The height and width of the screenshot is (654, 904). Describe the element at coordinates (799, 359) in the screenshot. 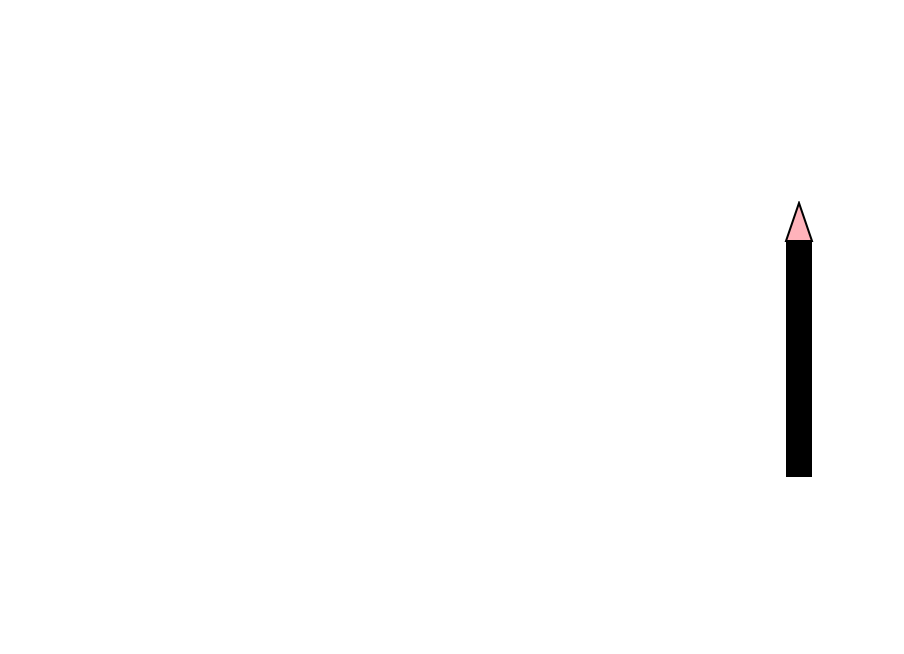

I see `colorbar` at that location.